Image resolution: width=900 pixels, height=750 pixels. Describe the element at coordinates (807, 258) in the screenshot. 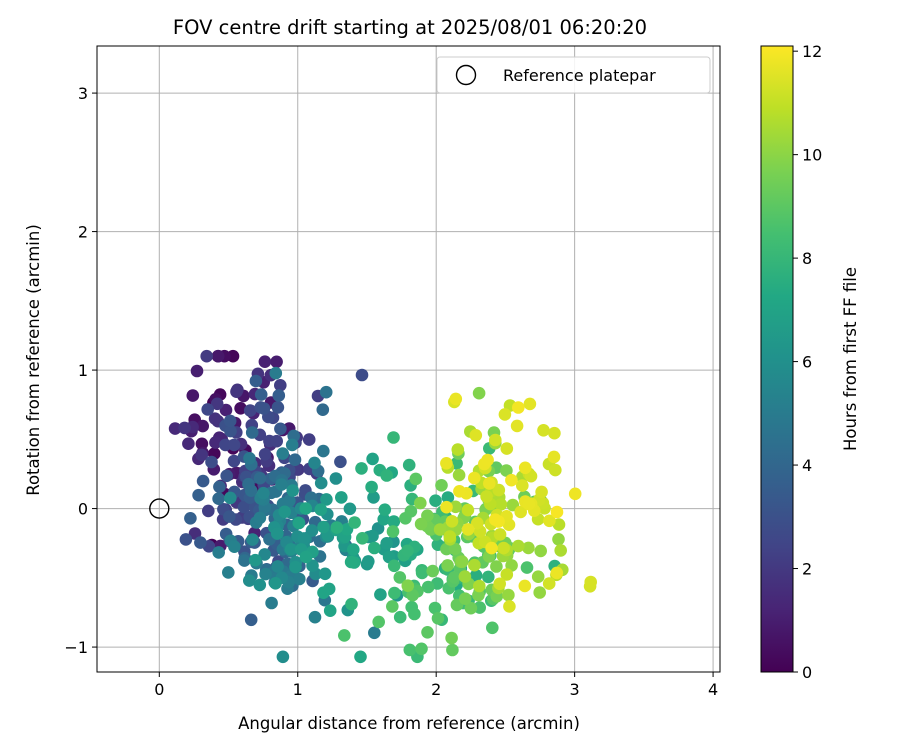

I see `colorbar-tick-label: 8` at that location.